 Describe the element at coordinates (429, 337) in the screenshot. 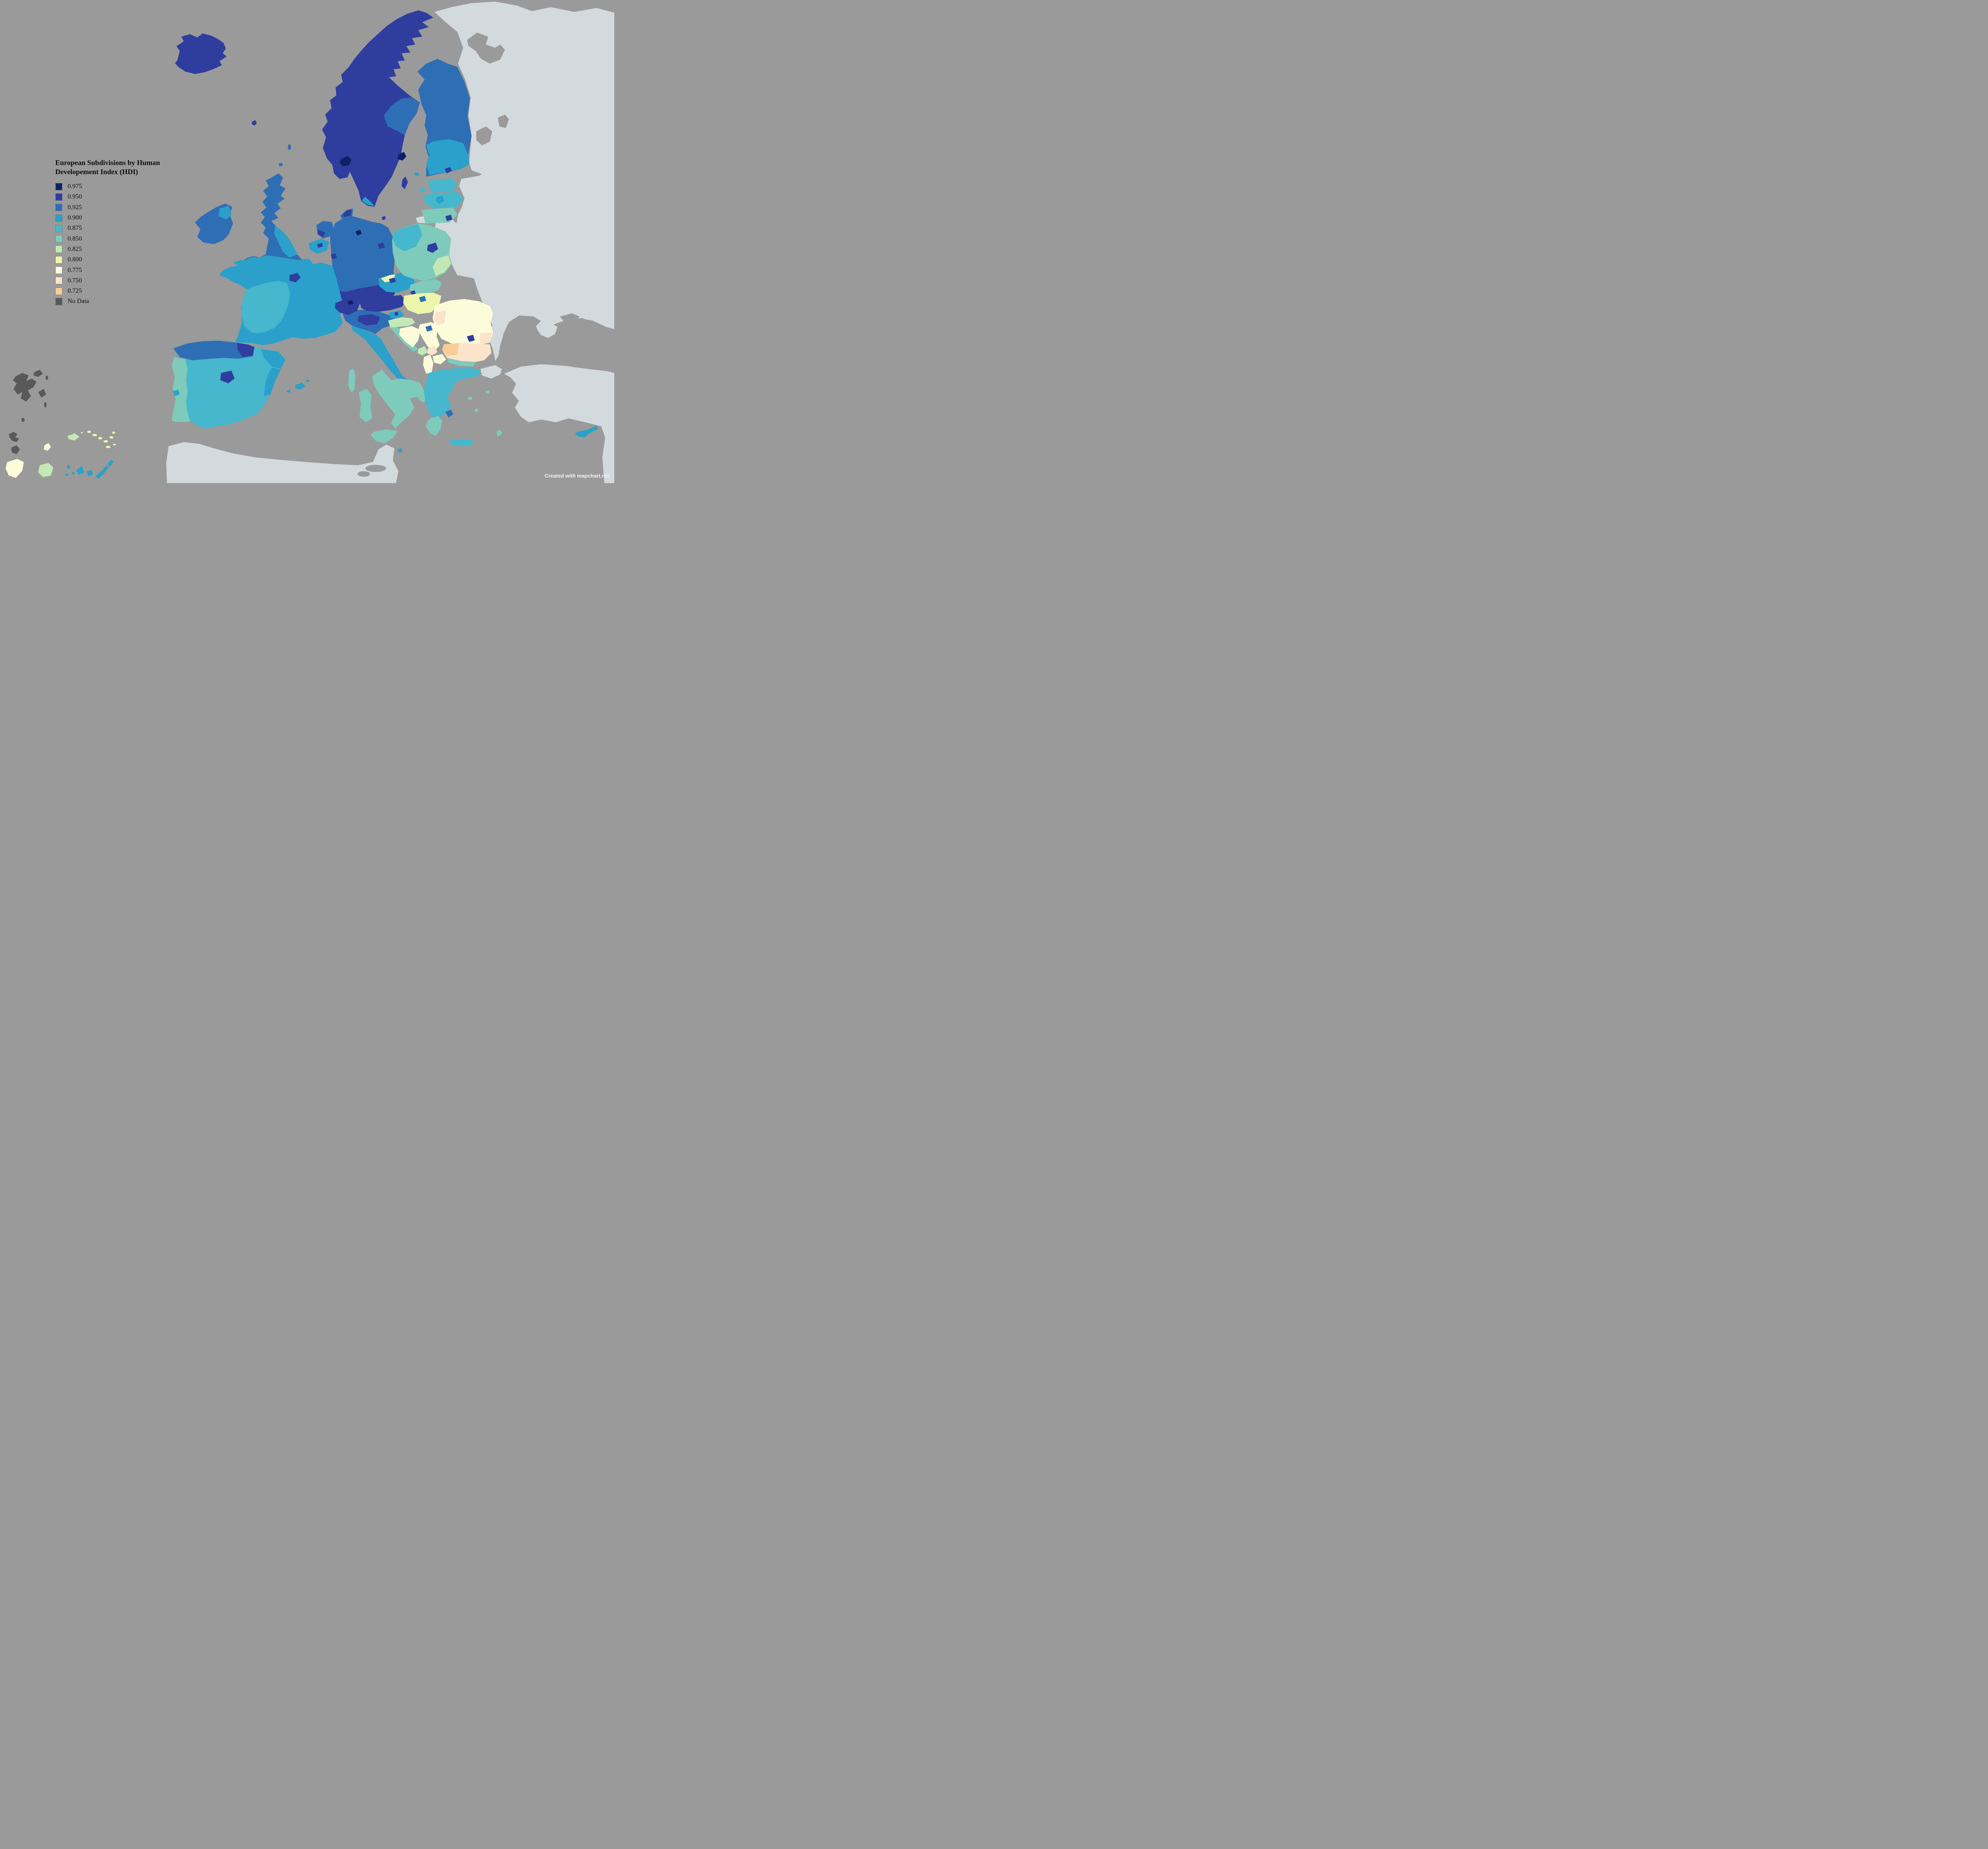

I see `region-serbia` at that location.